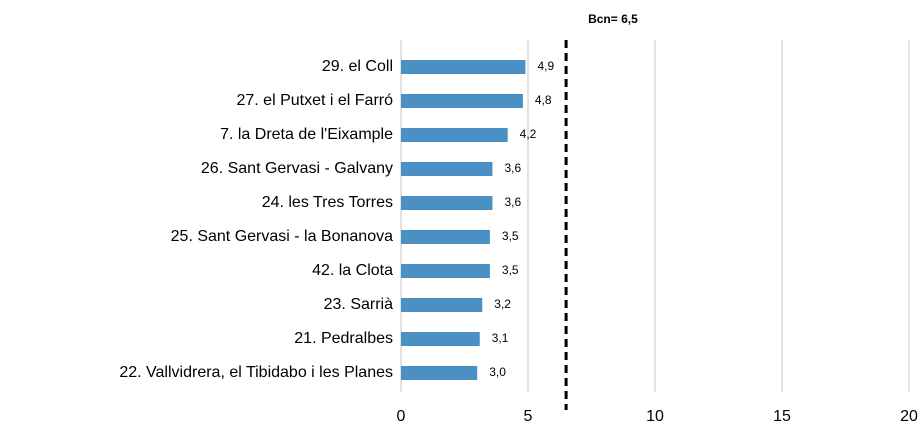  I want to click on x-tick-label: 10, so click(655, 416).